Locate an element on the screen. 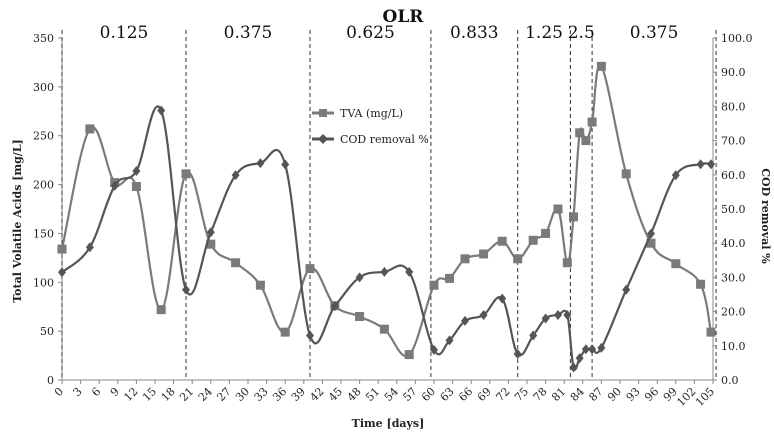 This screenshot has width=774, height=434. x-tick-label: 39 is located at coordinates (298, 394).